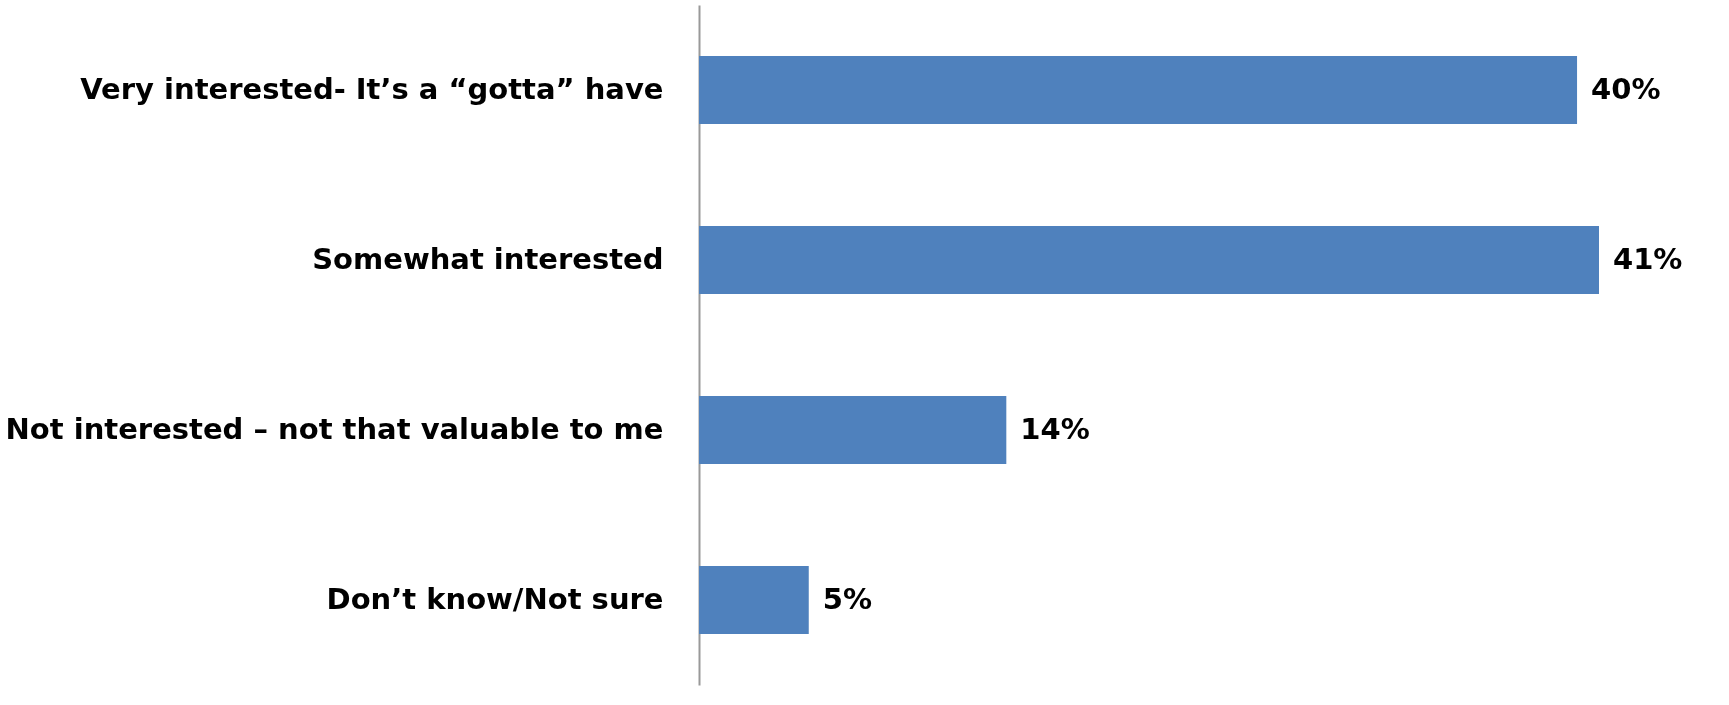  I want to click on data-label: 41%, so click(1648, 259).